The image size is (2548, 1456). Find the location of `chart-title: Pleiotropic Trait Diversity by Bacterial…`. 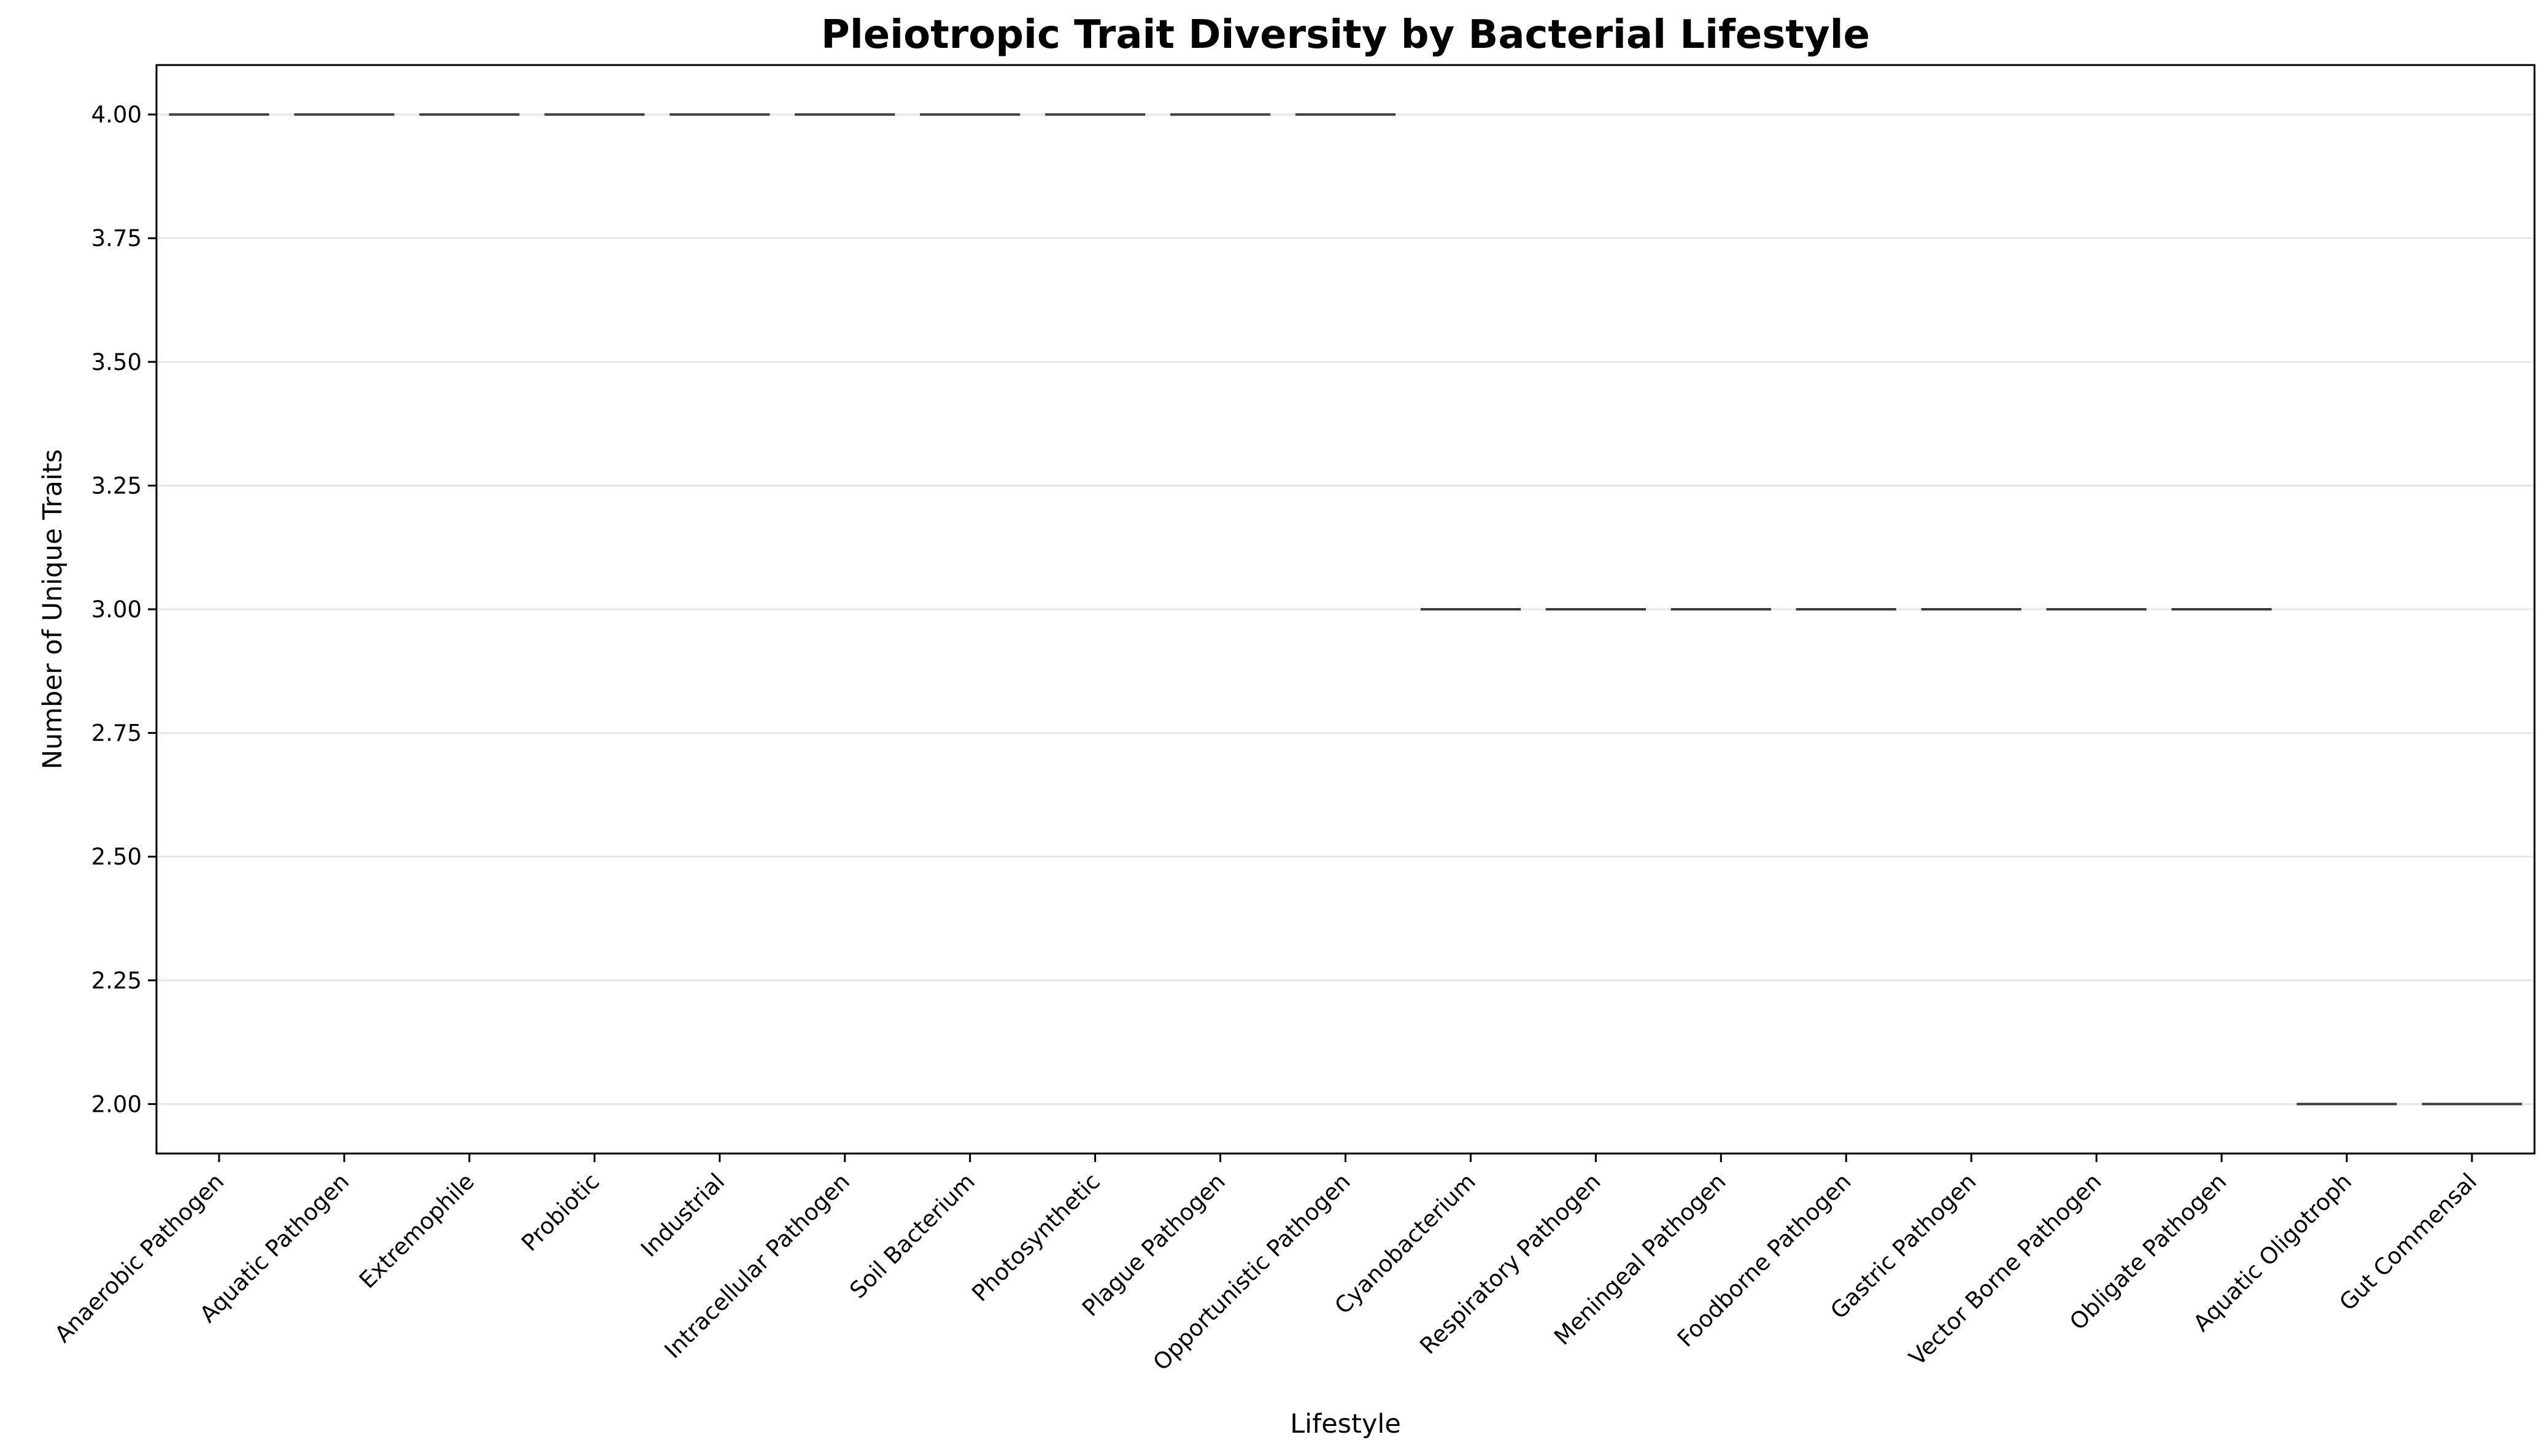

chart-title: Pleiotropic Trait Diversity by Bacterial… is located at coordinates (1346, 35).